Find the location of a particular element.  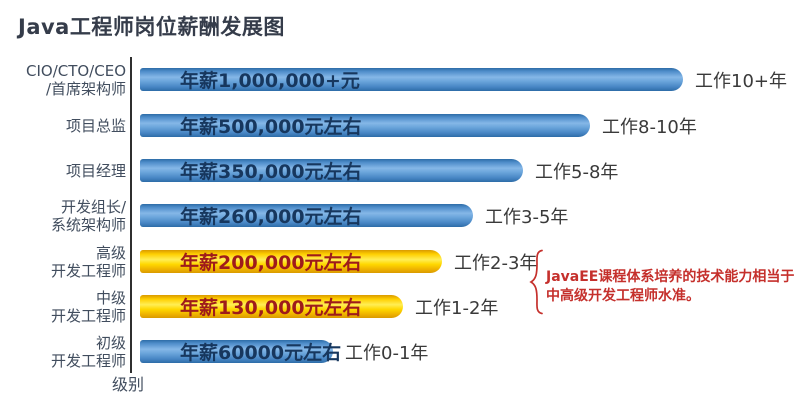

salary-bar: 年薪200,000元左右 is located at coordinates (291, 262).